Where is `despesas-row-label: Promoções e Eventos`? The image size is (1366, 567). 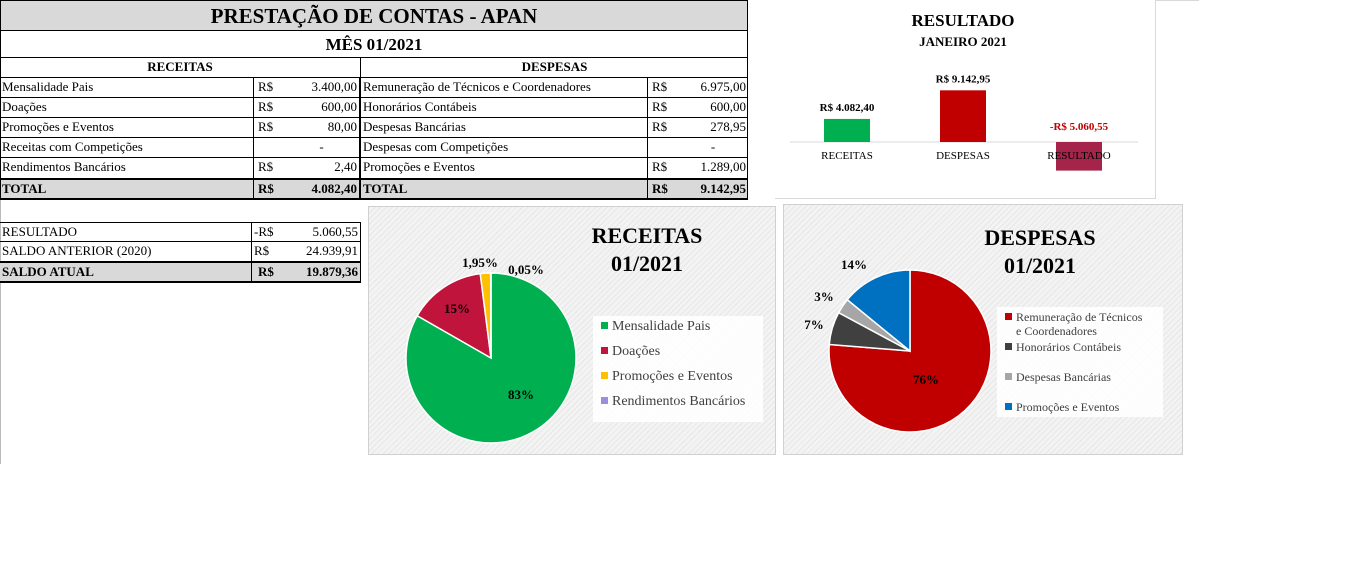
despesas-row-label: Promoções e Eventos is located at coordinates (504, 168).